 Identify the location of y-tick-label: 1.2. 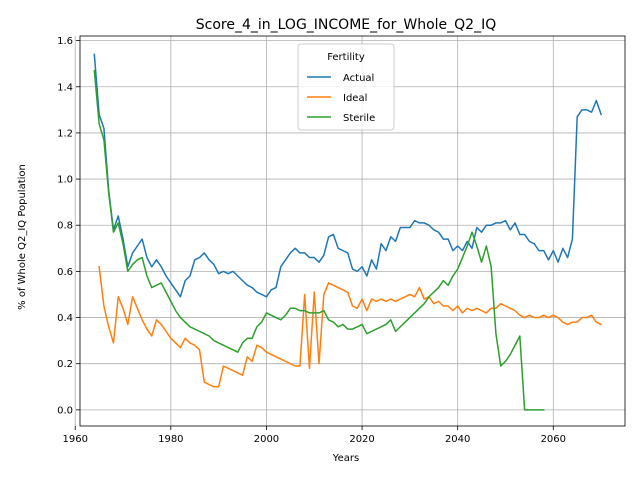
(65, 133).